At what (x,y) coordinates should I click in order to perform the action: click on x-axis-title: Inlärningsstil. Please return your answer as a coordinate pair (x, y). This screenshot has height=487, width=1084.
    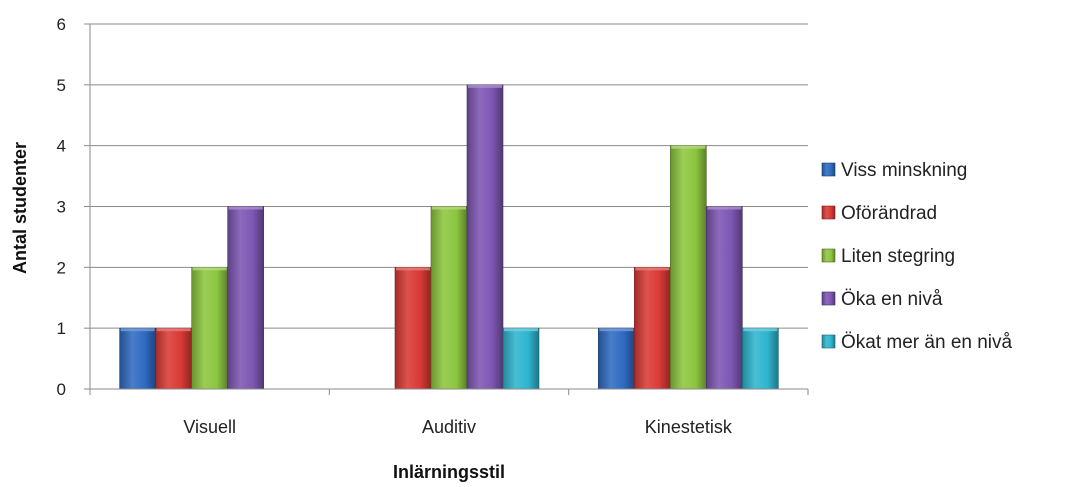
    Looking at the image, I should click on (449, 472).